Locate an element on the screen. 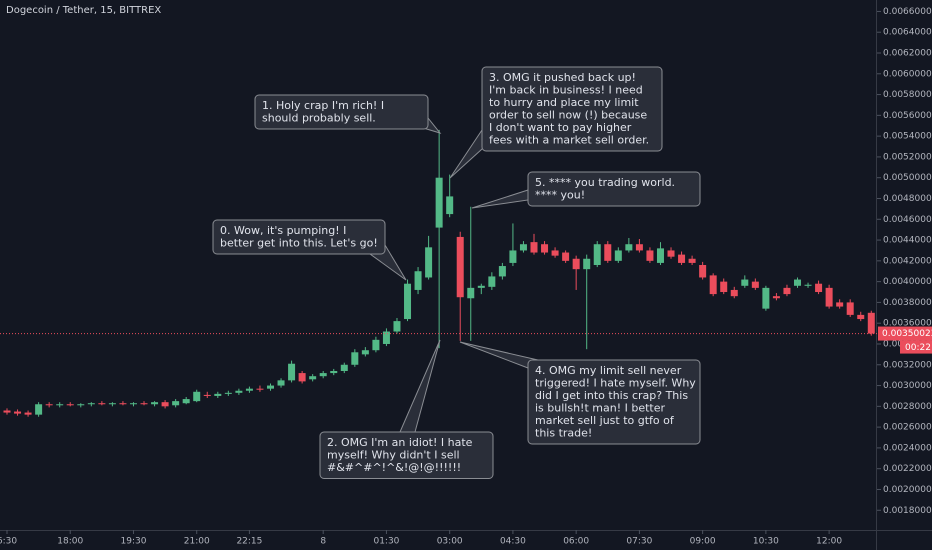  callout-text: 3. OMG it pushed back up! is located at coordinates (562, 77).